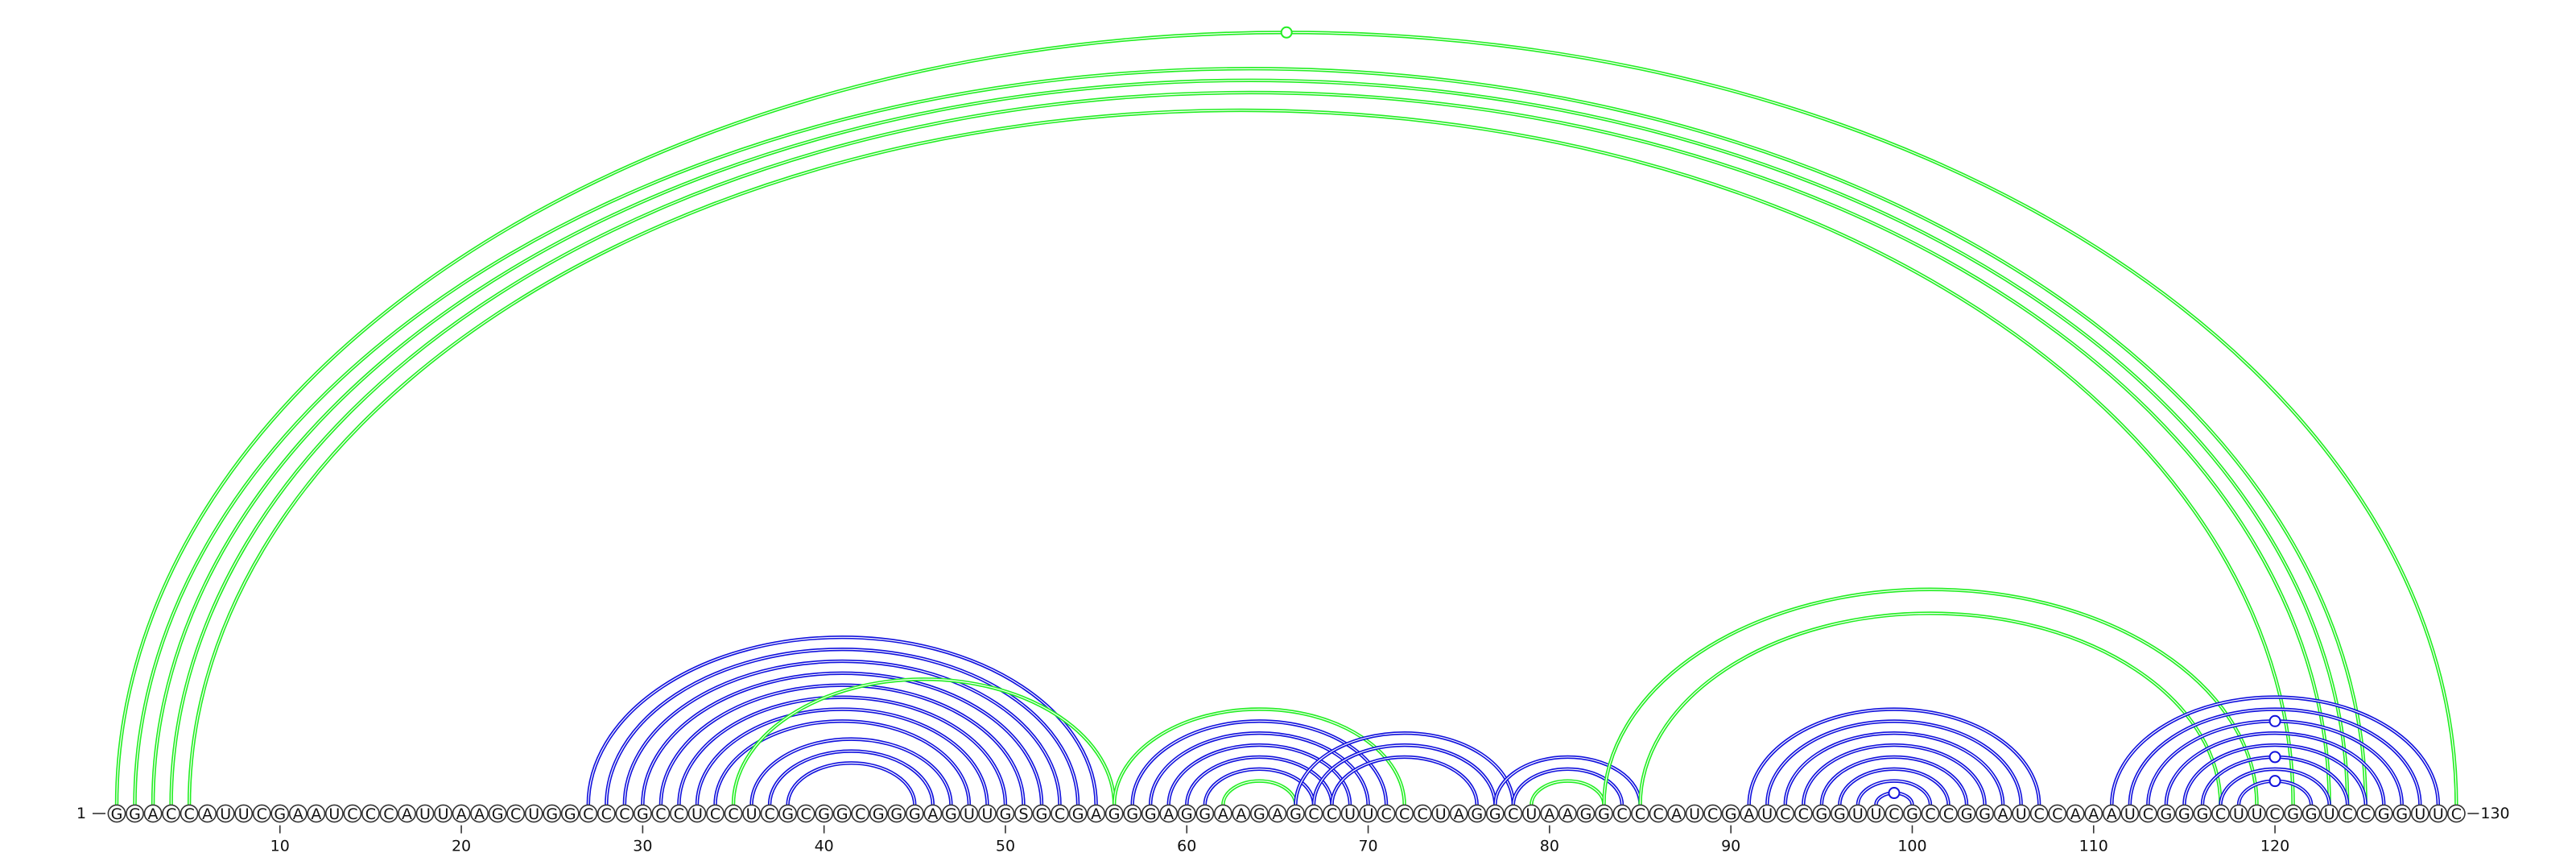 The image size is (2576, 857). I want to click on sequence-end-label: 130, so click(2494, 813).